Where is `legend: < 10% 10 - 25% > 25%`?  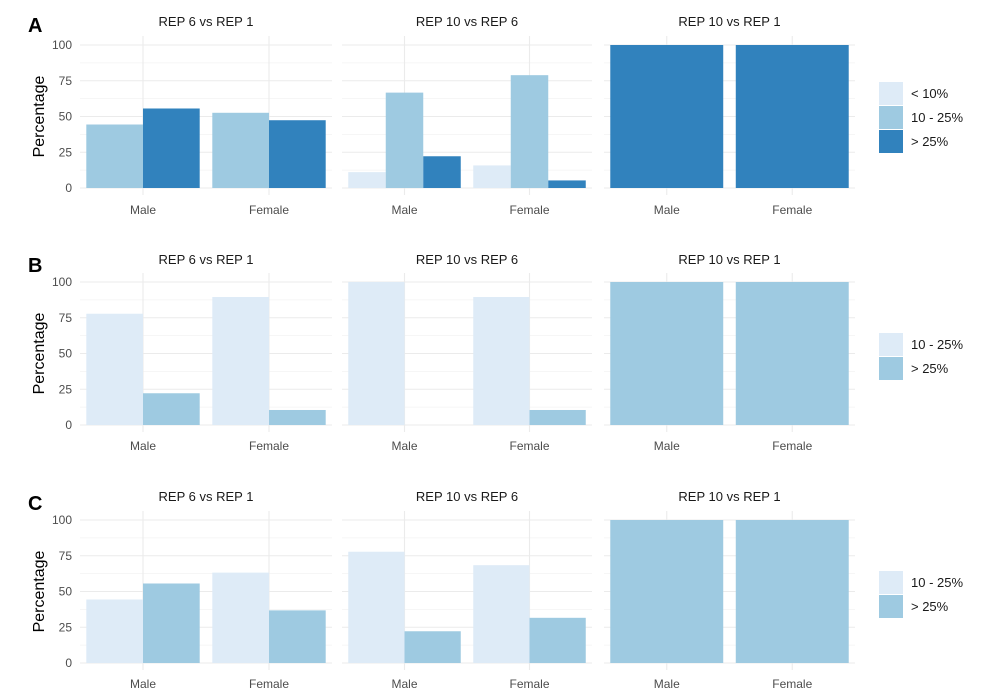
legend: < 10% 10 - 25% > 25% is located at coordinates (921, 117).